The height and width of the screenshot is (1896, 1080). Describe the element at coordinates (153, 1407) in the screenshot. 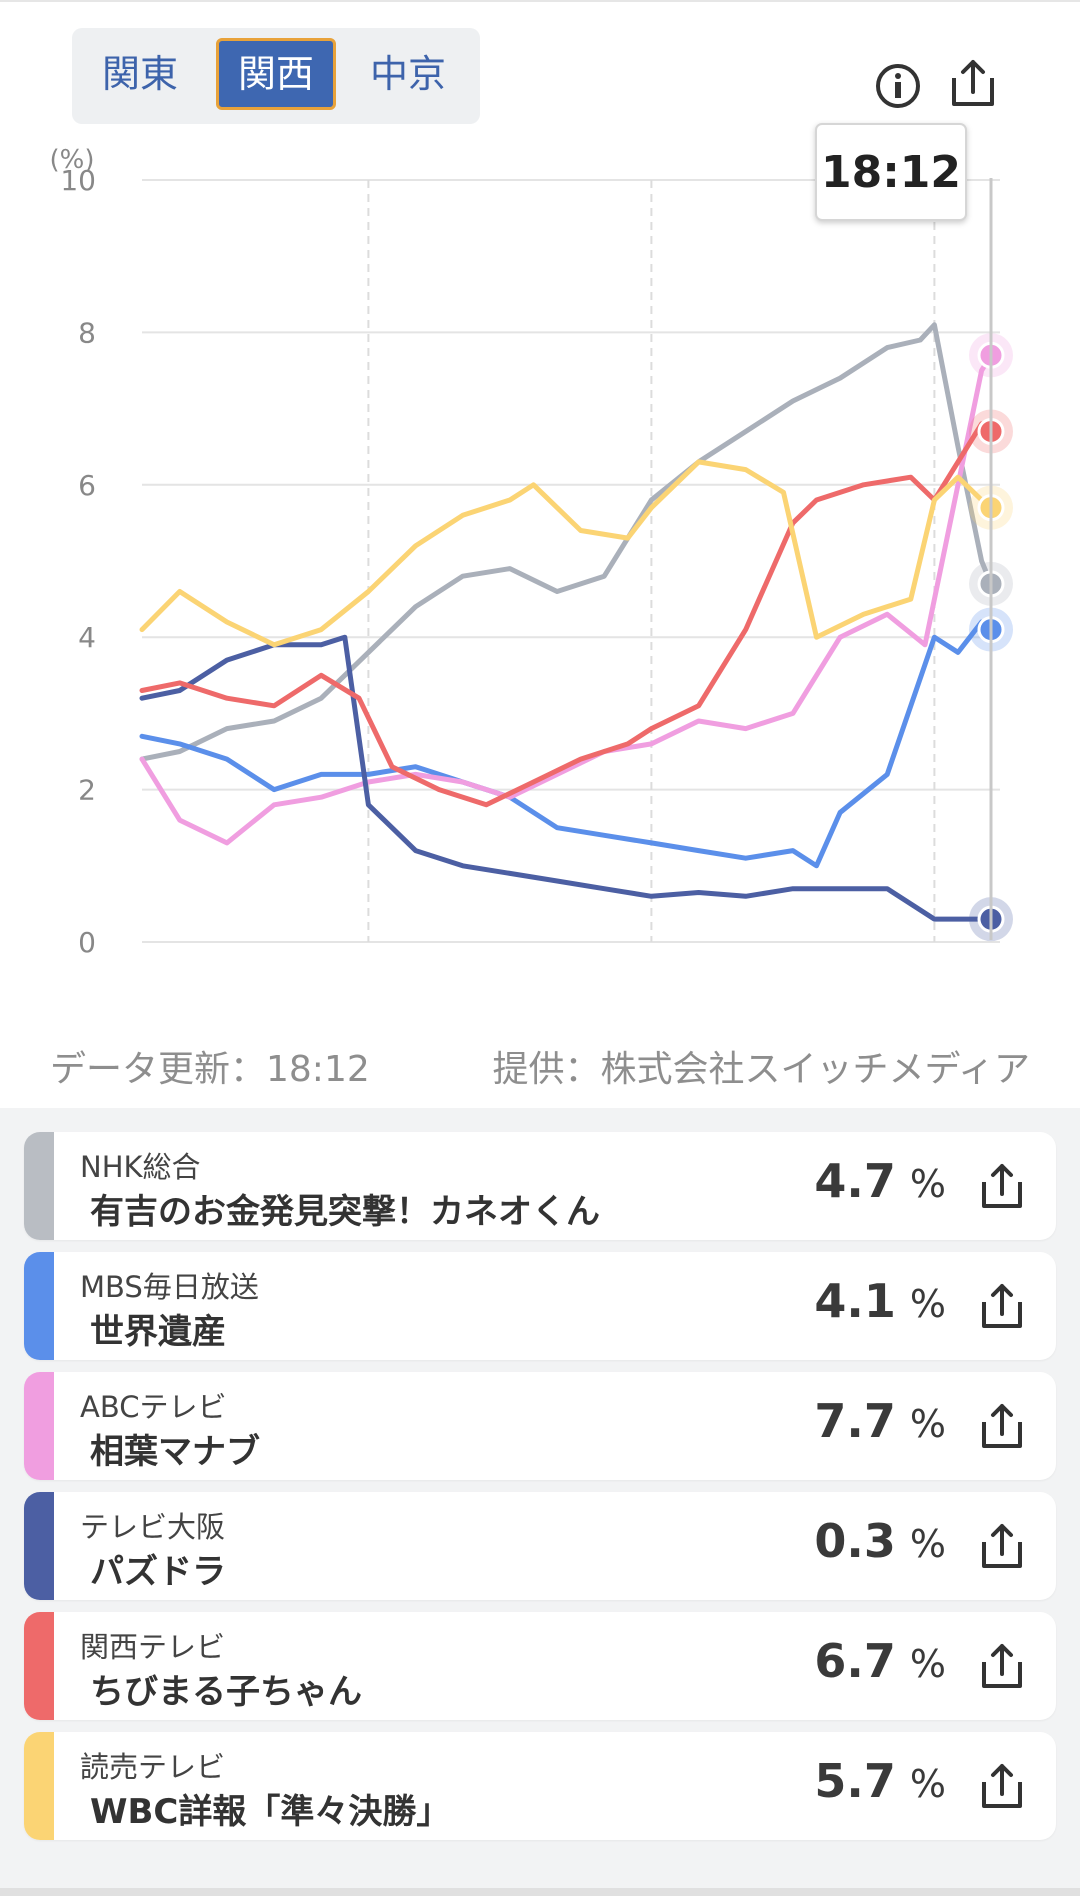

I see `channel-name: ABCテレビ` at that location.